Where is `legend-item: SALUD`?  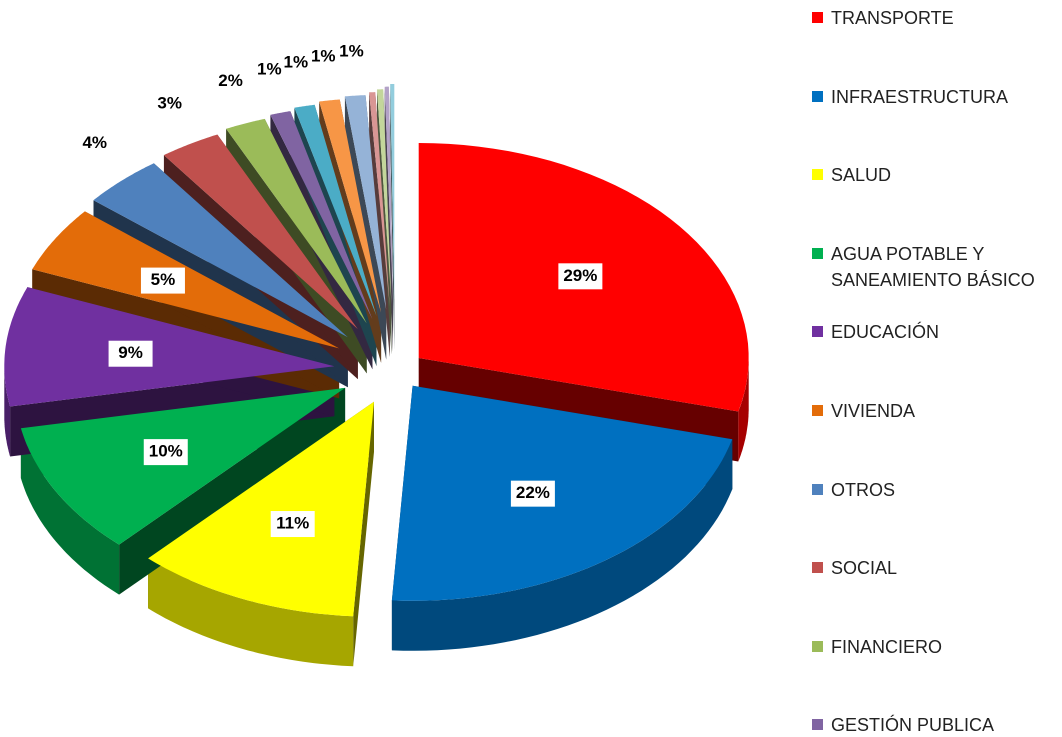
legend-item: SALUD is located at coordinates (851, 175).